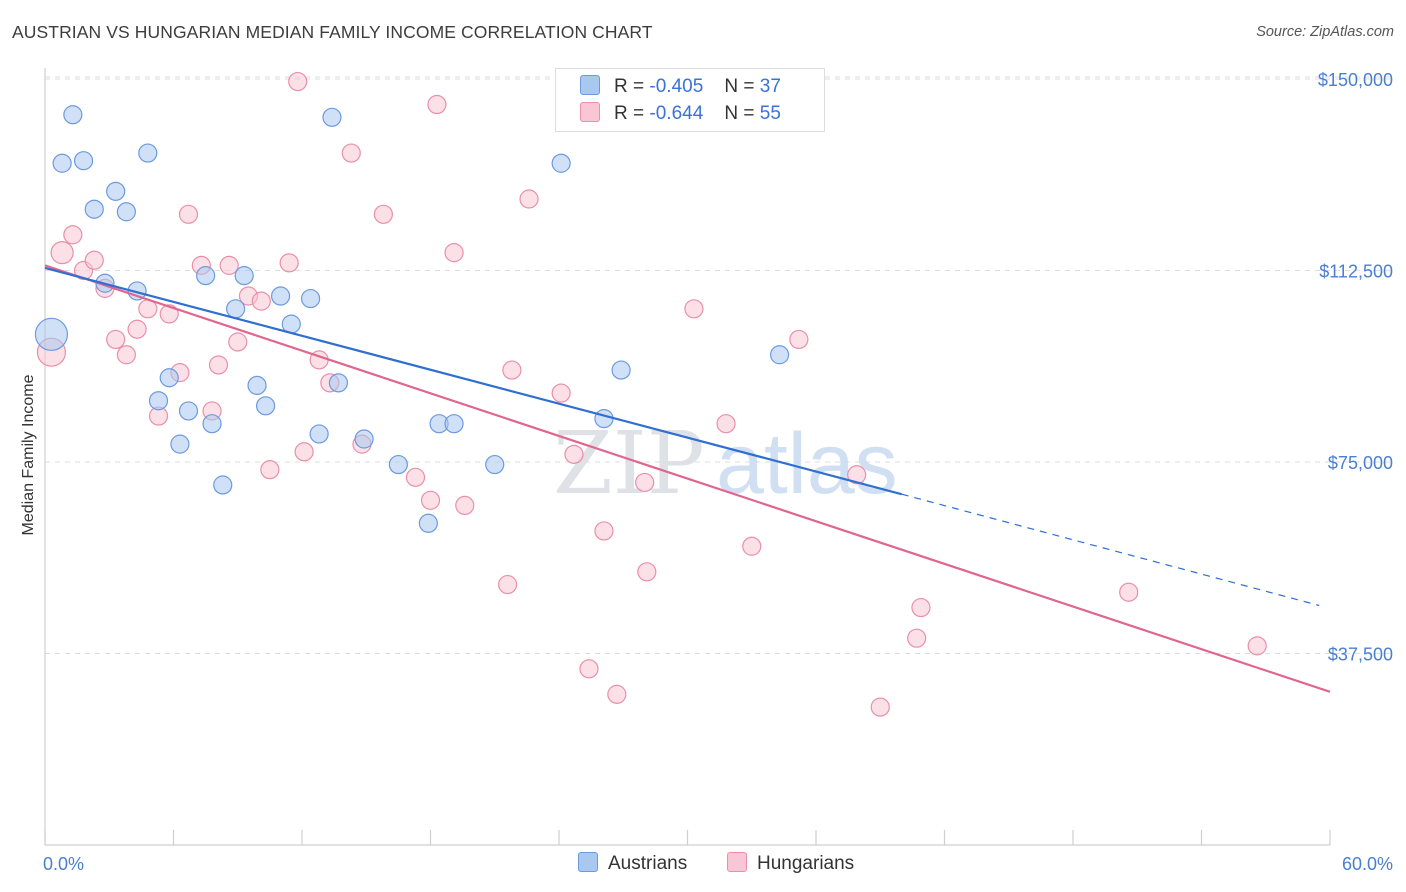  Describe the element at coordinates (1356, 272) in the screenshot. I see `y-tick-label: $112,500` at that location.